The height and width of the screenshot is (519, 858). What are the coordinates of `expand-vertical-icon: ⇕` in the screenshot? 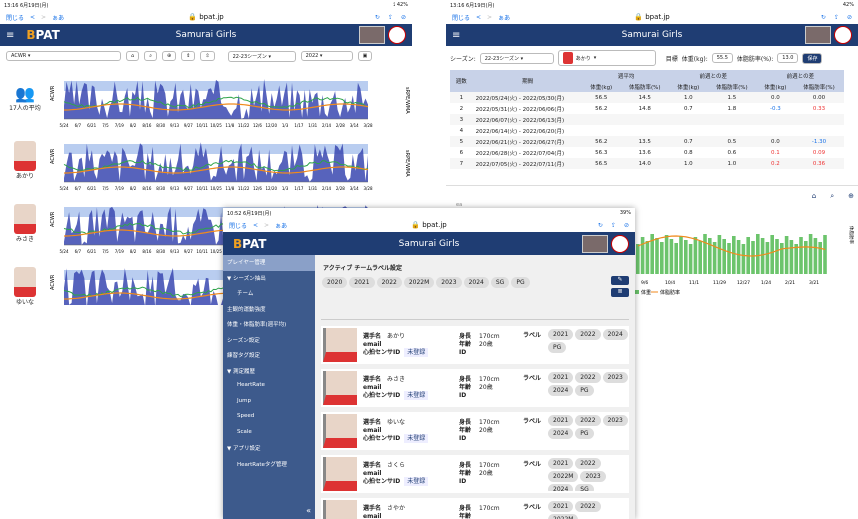 It's located at (188, 56).